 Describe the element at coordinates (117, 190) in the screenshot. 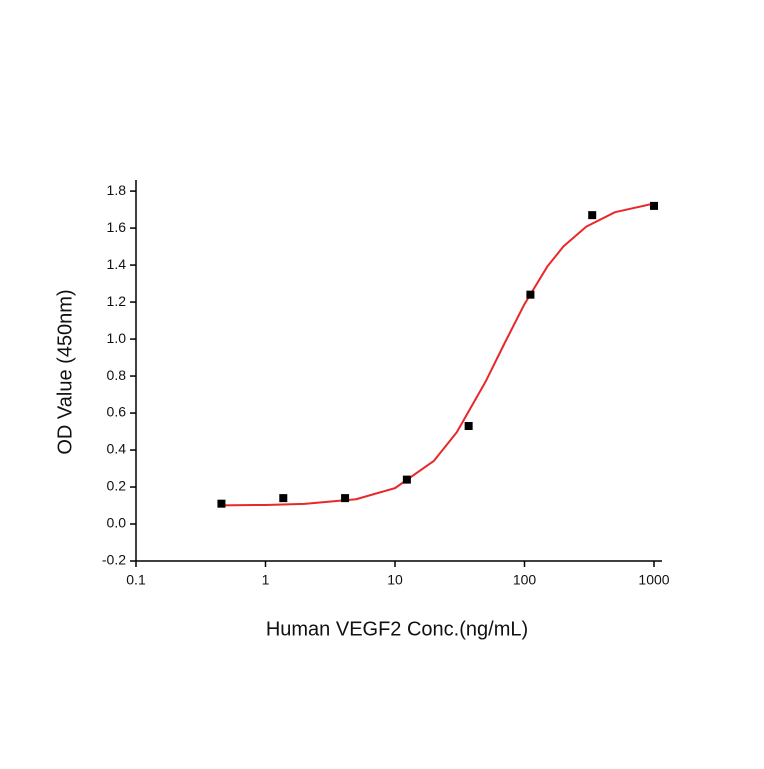

I see `y-tick-label: 1.8` at that location.